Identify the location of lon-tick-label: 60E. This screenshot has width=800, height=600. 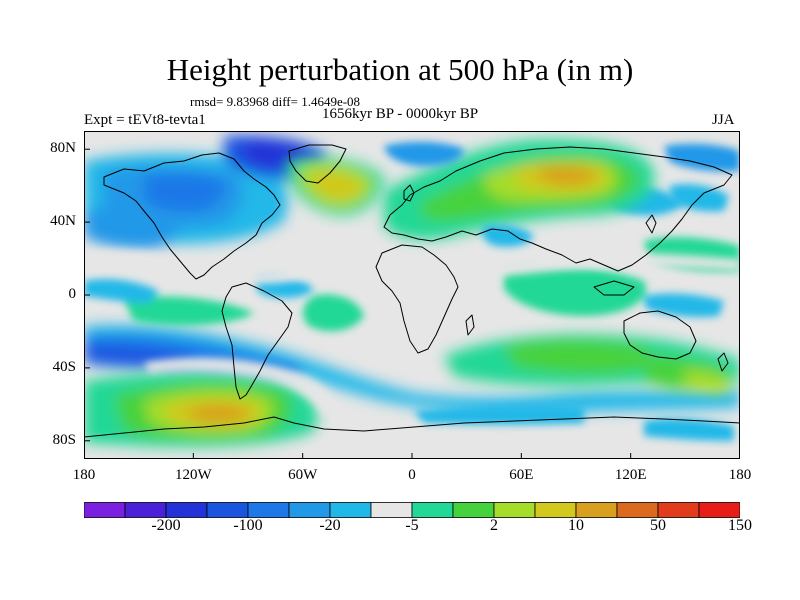
(521, 475).